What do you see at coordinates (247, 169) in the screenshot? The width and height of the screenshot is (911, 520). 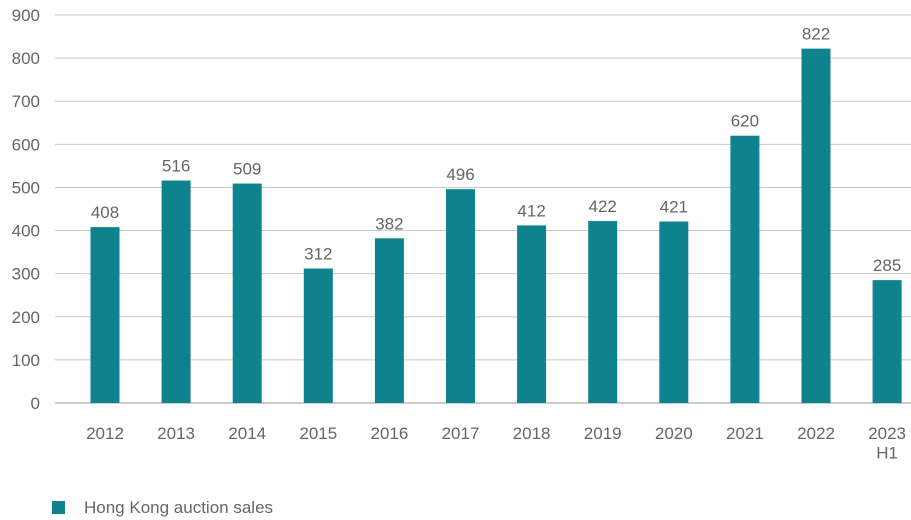 I see `value-label: 509` at bounding box center [247, 169].